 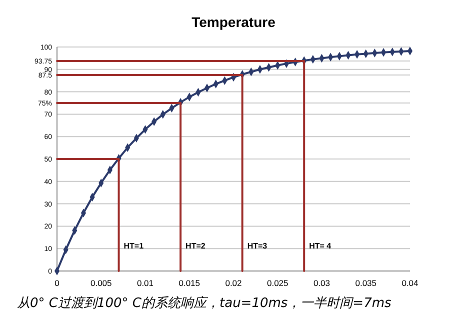 I want to click on x-tick-label: 0.03, so click(x=321, y=283).